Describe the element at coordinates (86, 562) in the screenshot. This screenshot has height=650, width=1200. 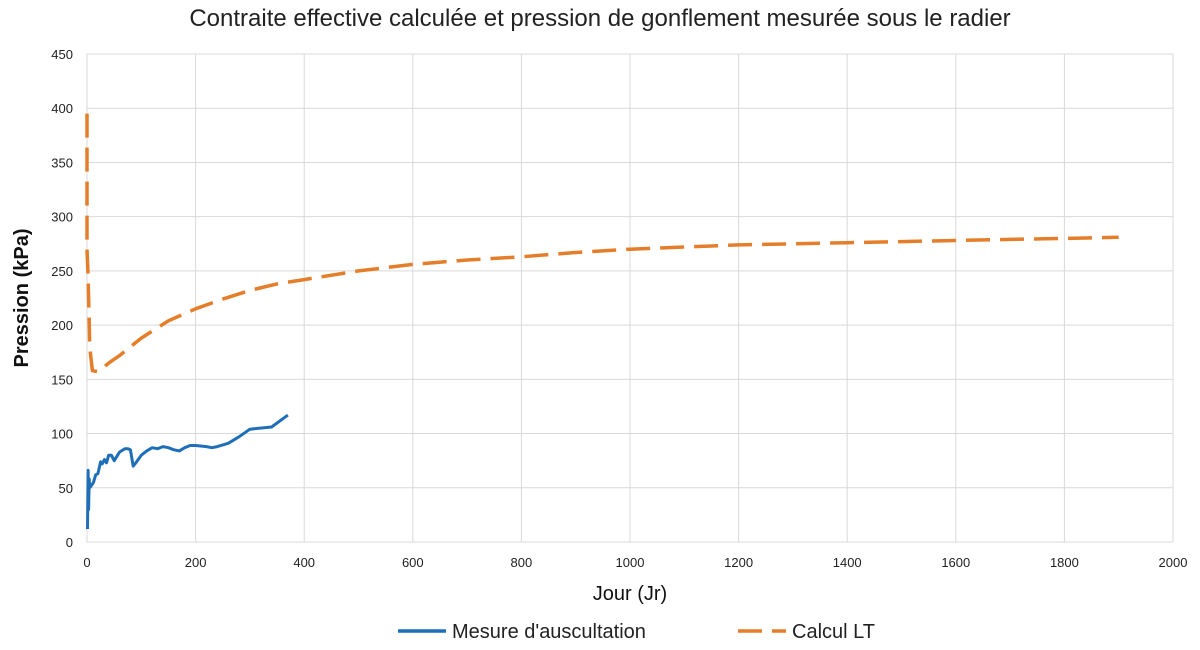
I see `x-tick-label: 0` at that location.